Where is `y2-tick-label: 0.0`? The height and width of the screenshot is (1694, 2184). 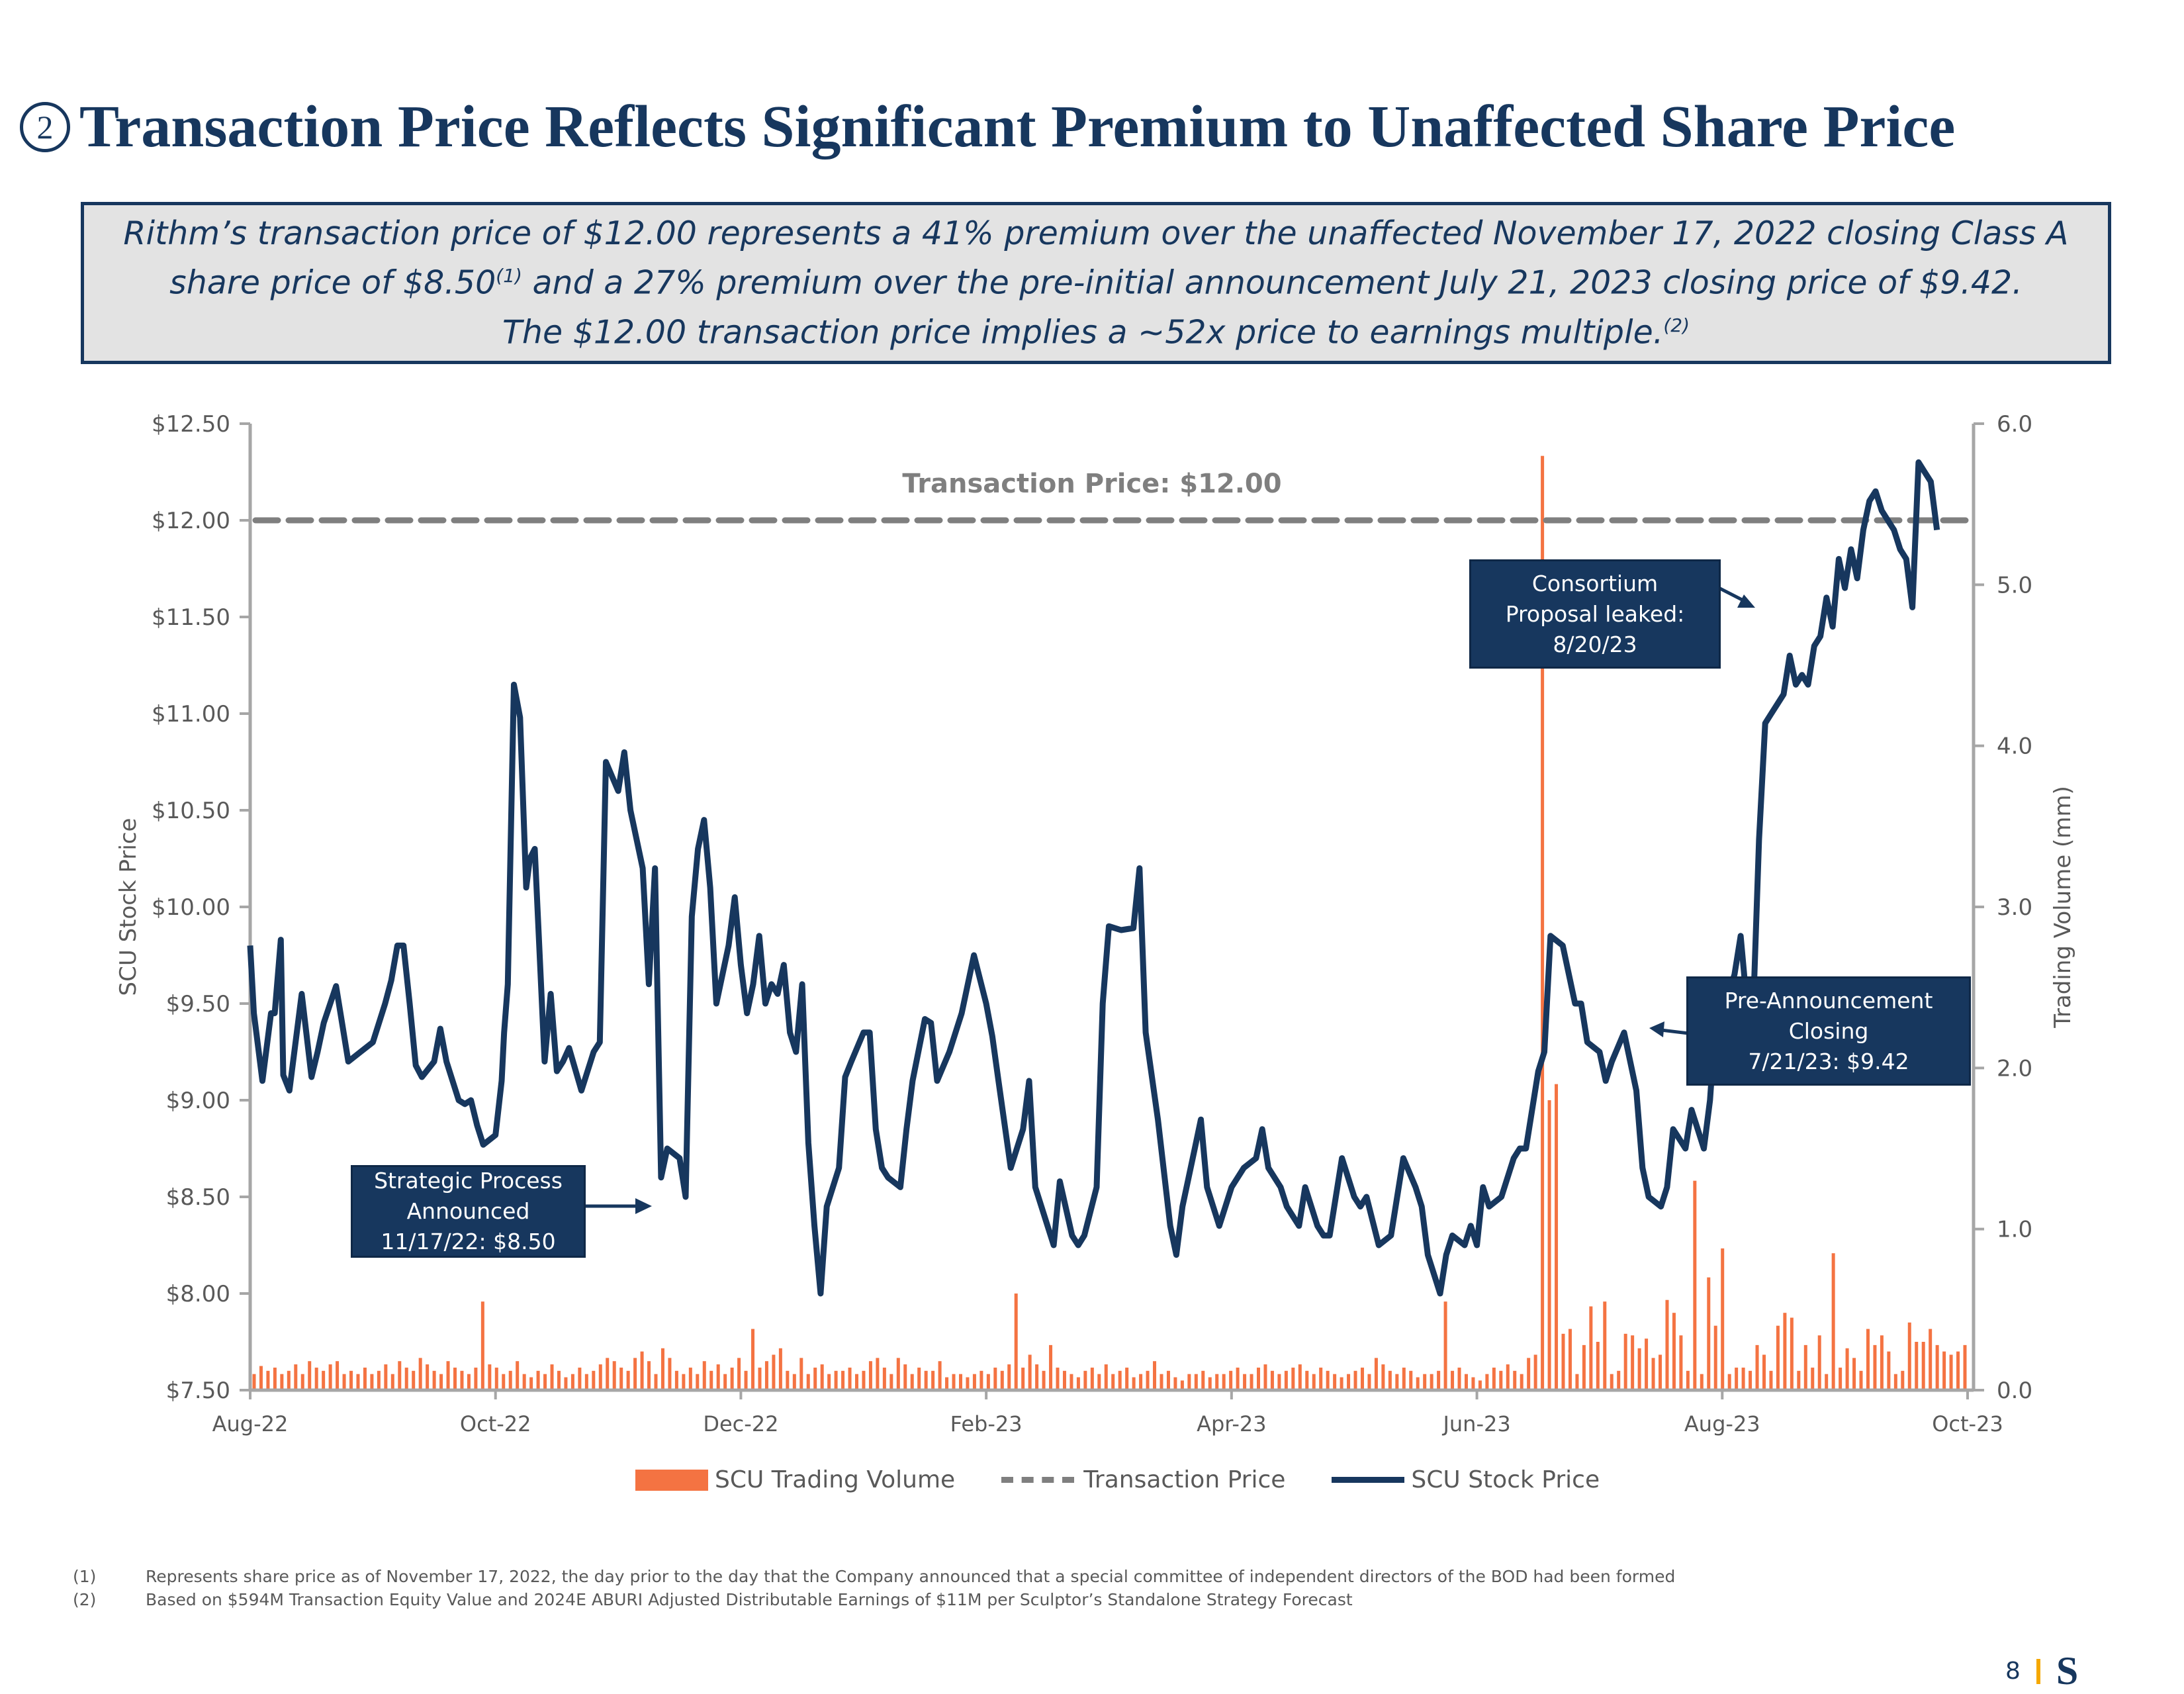 y2-tick-label: 0.0 is located at coordinates (2014, 1391).